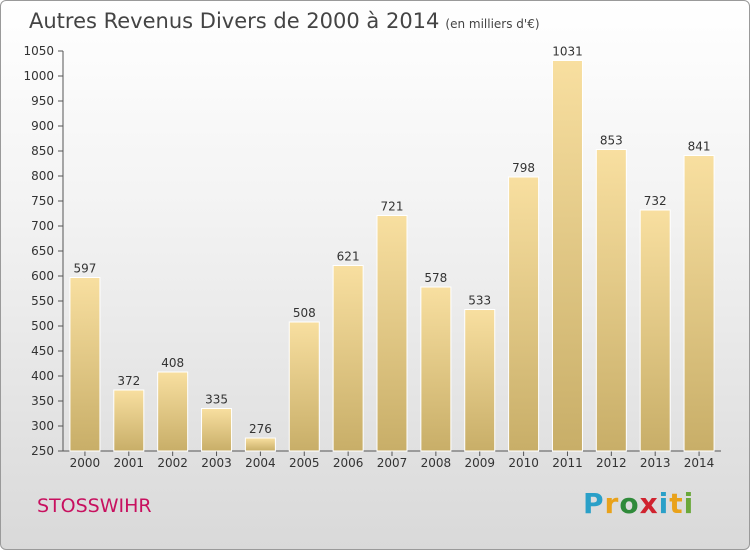 The image size is (750, 550). Describe the element at coordinates (629, 503) in the screenshot. I see `logo-letter: o` at that location.